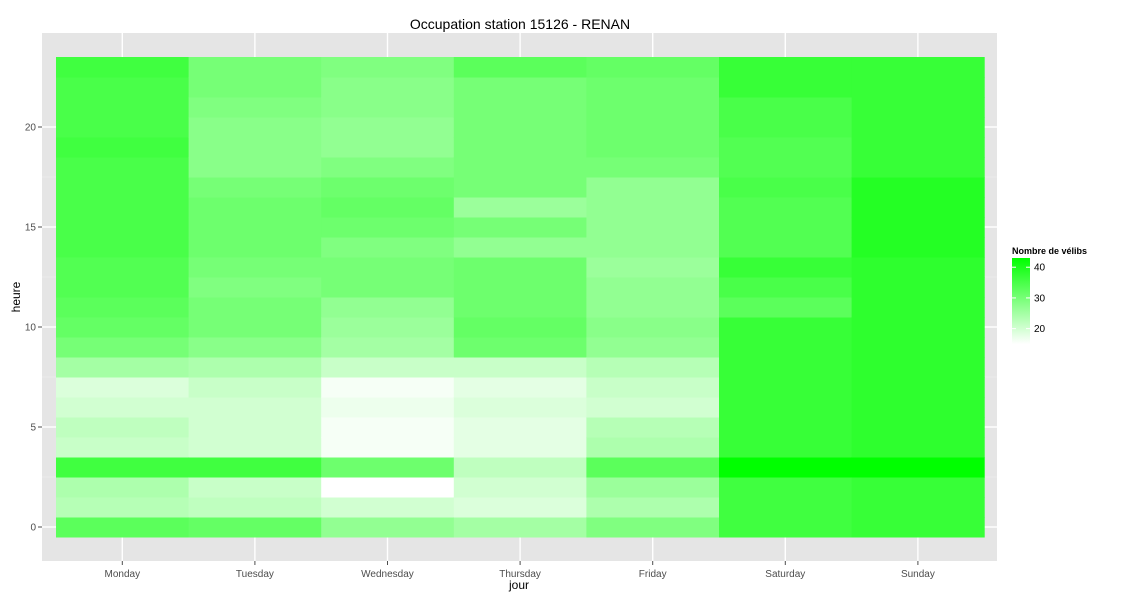 Image resolution: width=1125 pixels, height=600 pixels. What do you see at coordinates (123, 574) in the screenshot?
I see `x-tick-label: Monday` at bounding box center [123, 574].